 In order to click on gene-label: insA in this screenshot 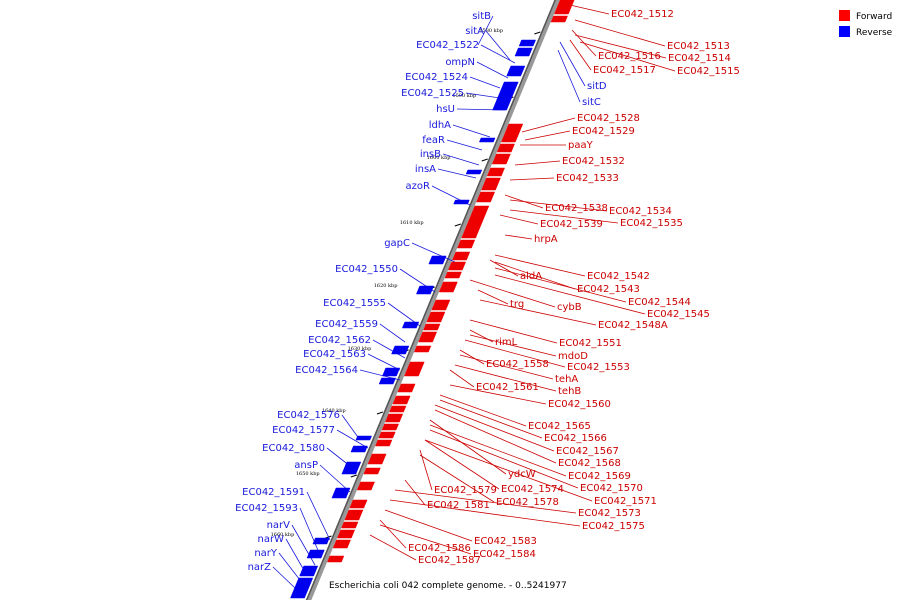, I will do `click(425, 169)`.